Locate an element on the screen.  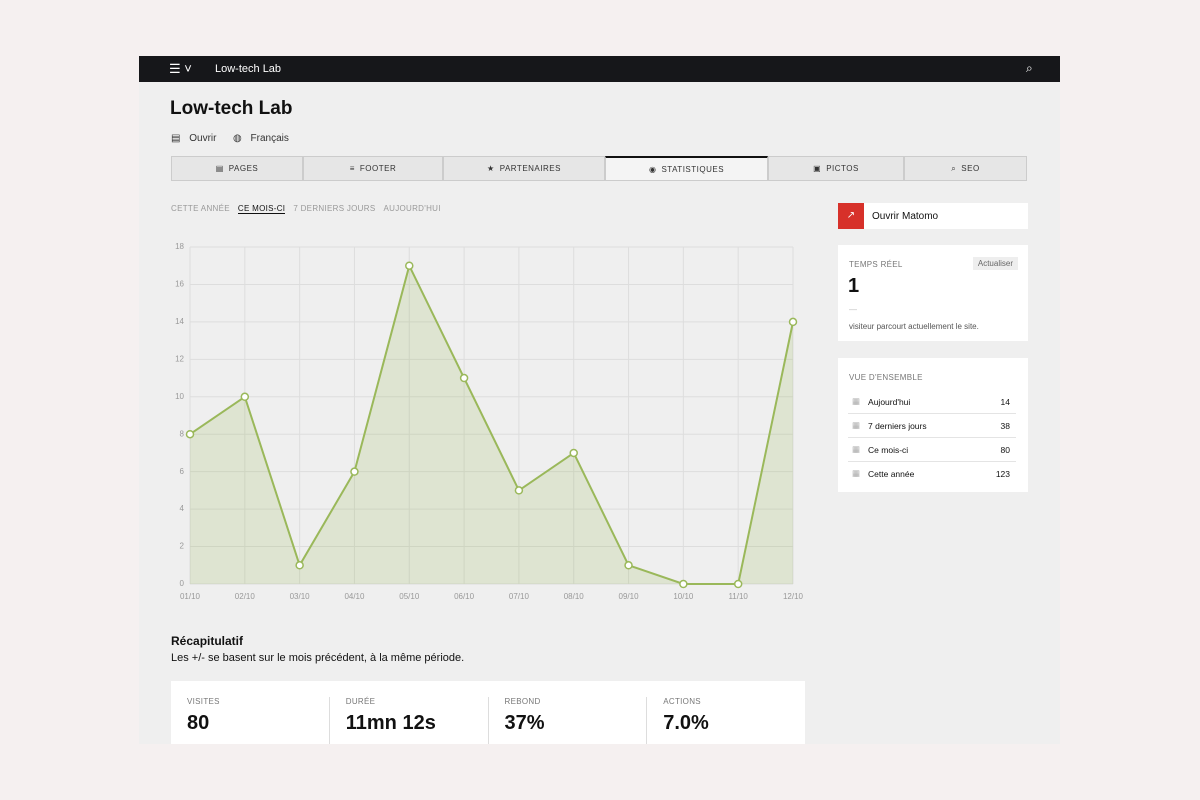
tab: ▣ PICTOS is located at coordinates (836, 168).